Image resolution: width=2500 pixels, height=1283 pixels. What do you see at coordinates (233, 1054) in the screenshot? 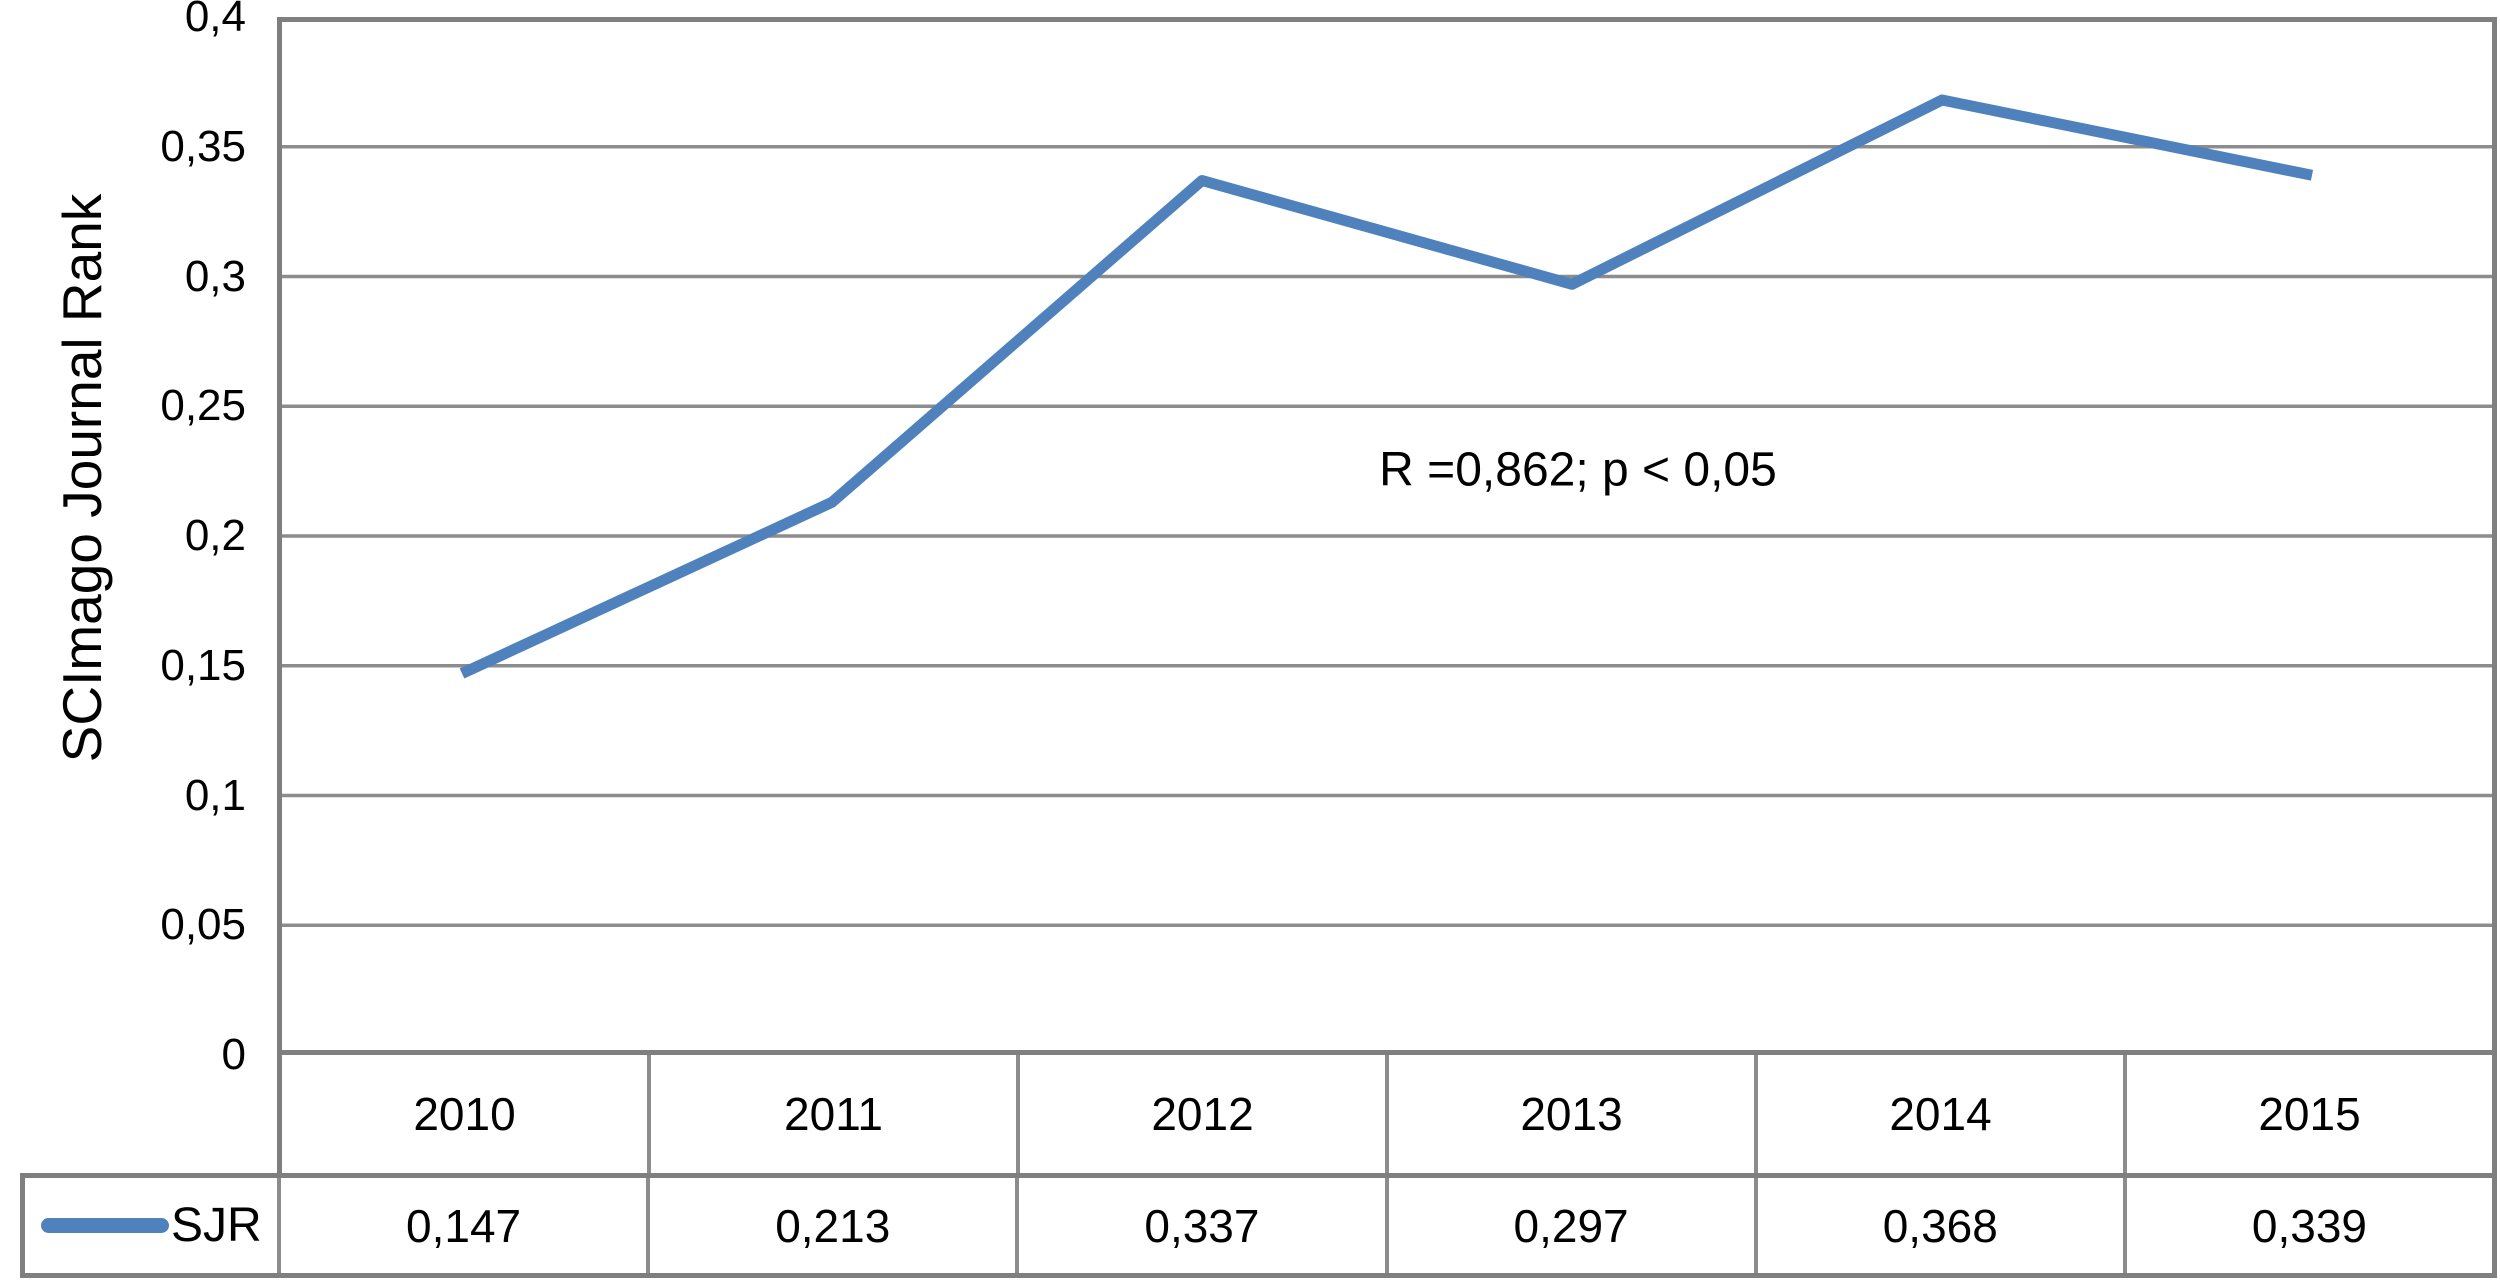
I see `y-tick-label: 0` at bounding box center [233, 1054].